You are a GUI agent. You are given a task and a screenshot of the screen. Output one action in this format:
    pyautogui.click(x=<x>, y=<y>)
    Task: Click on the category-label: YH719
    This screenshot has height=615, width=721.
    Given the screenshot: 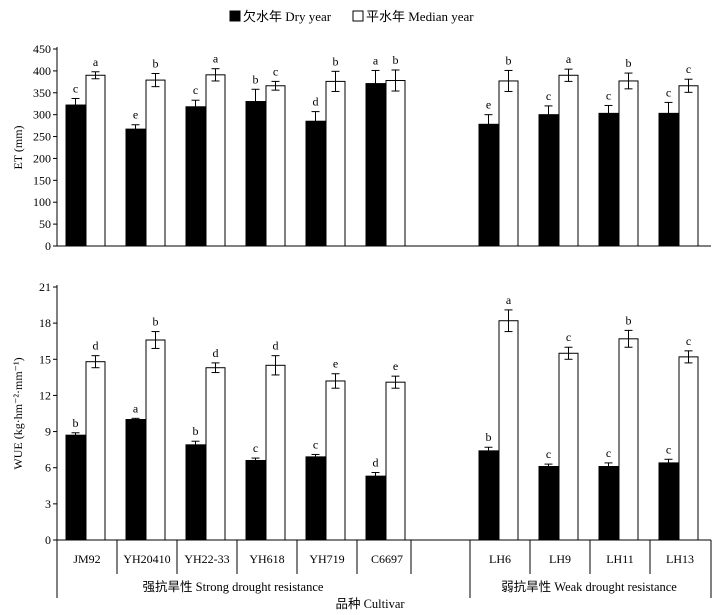 What is the action you would take?
    pyautogui.click(x=326, y=559)
    